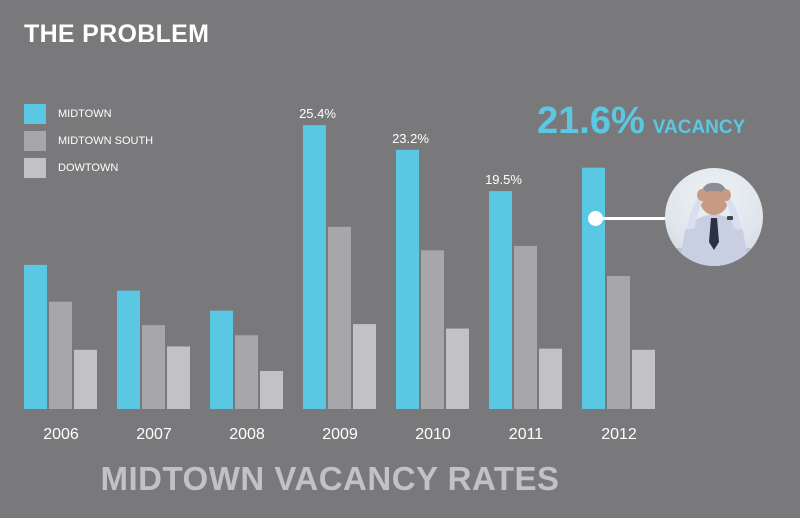 The width and height of the screenshot is (800, 518). I want to click on data-label-2011: 19.5%, so click(503, 179).